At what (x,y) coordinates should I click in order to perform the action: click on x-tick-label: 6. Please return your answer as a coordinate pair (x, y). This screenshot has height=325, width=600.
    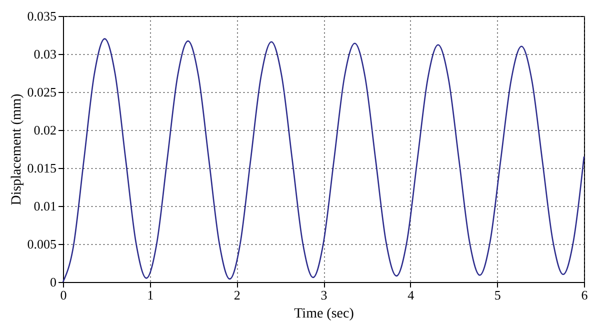
    Looking at the image, I should click on (584, 295).